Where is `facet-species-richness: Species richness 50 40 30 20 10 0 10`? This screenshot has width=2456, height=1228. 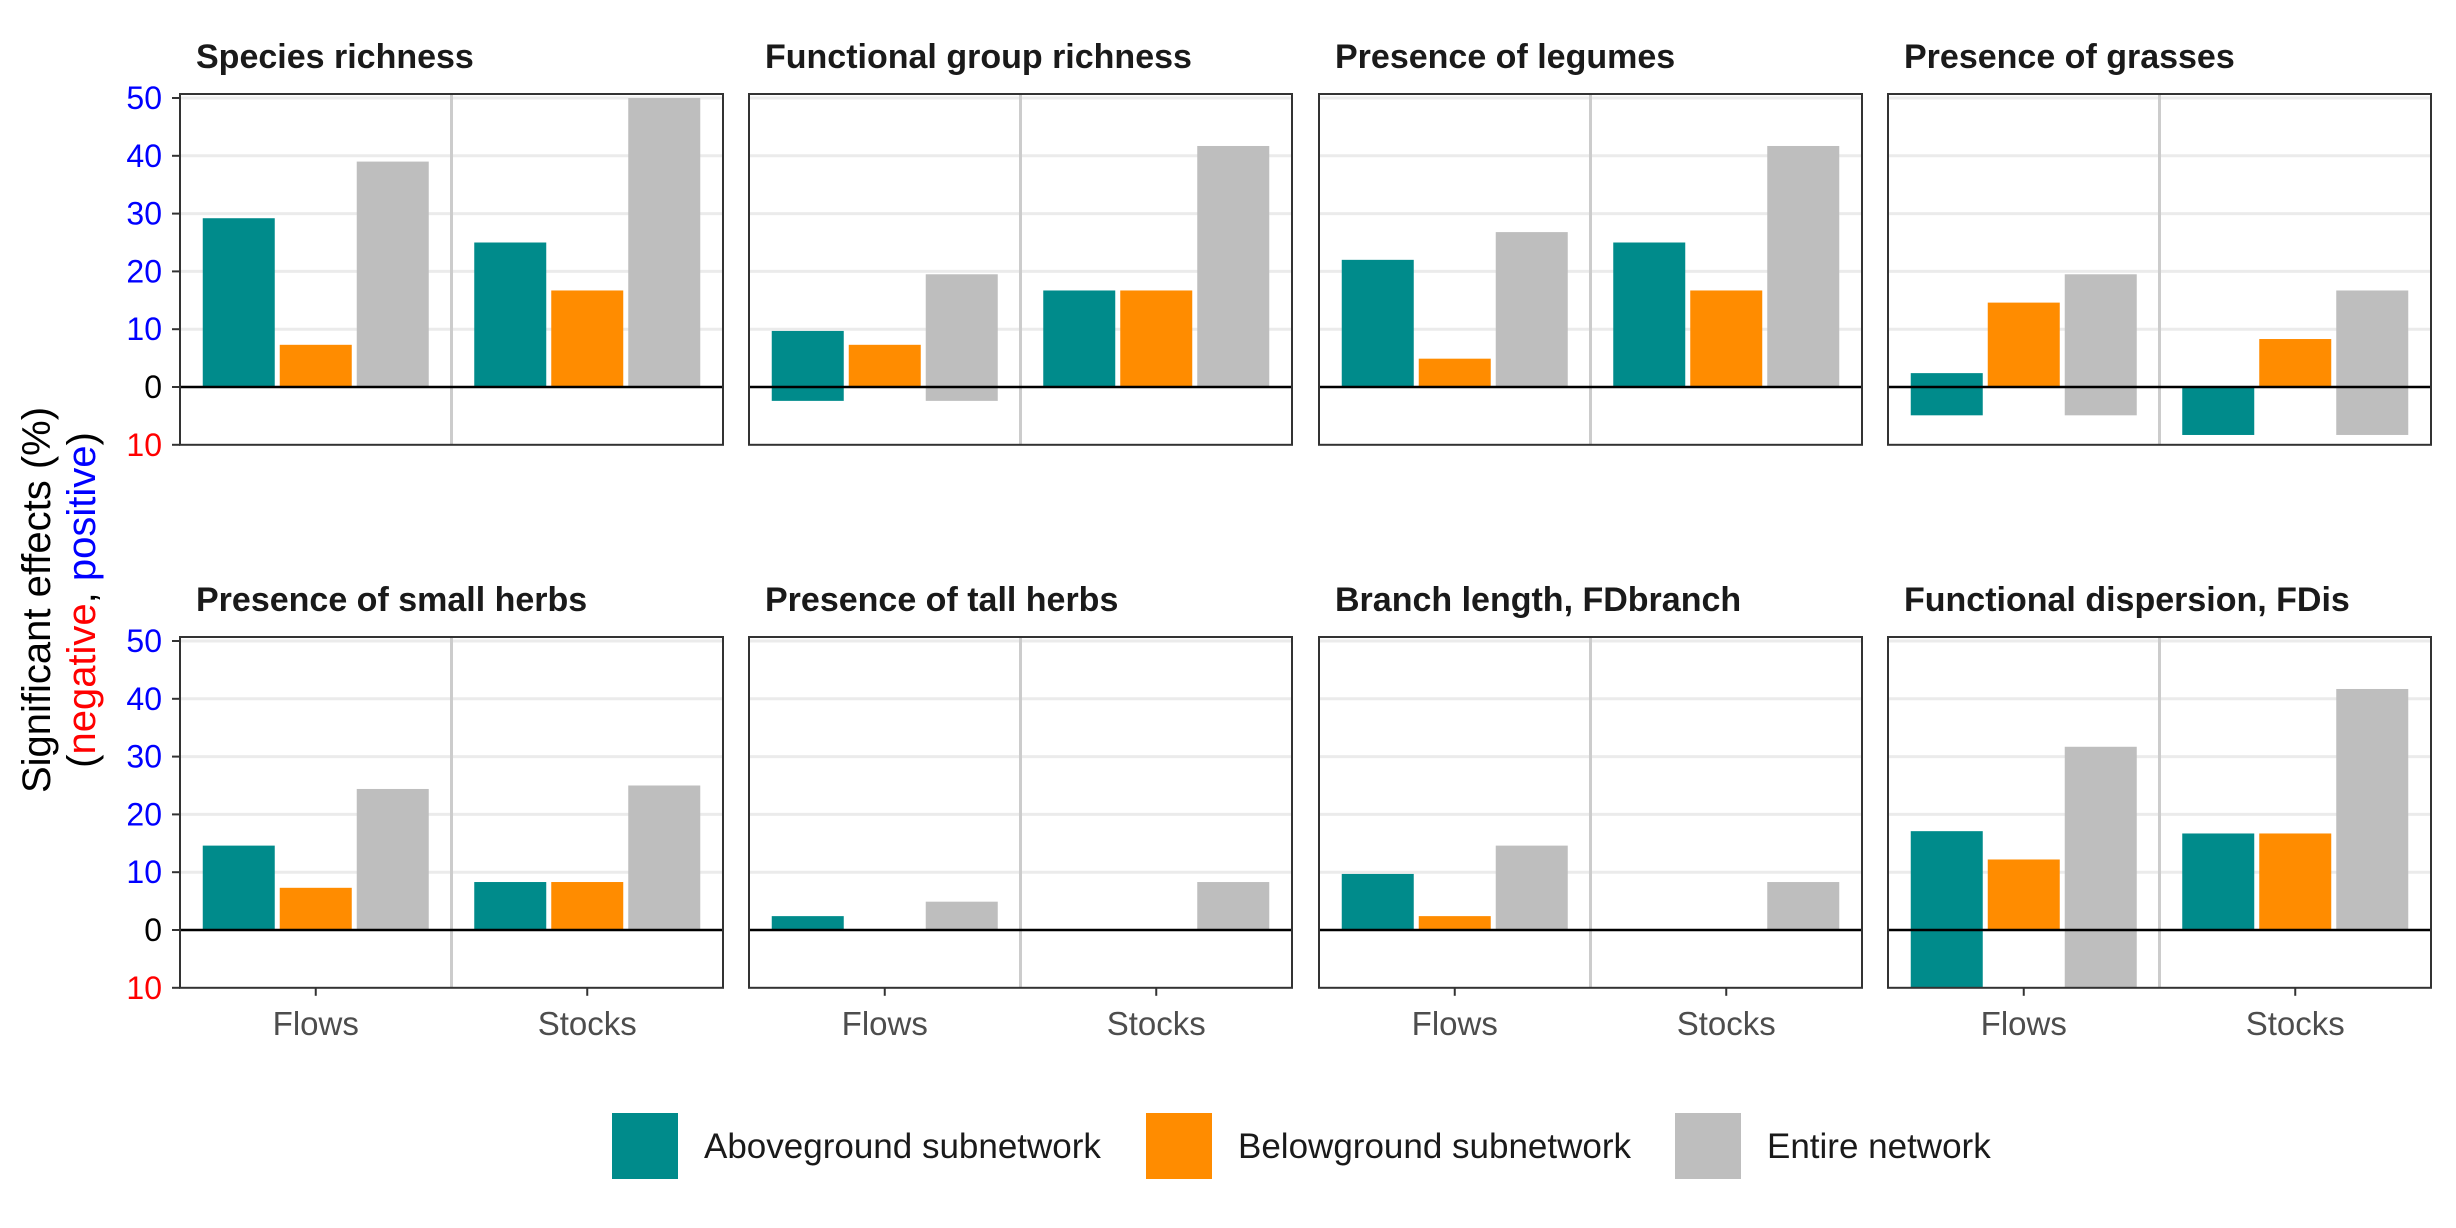
facet-species-richness: Species richness 50 40 30 20 10 0 10 is located at coordinates (425, 250).